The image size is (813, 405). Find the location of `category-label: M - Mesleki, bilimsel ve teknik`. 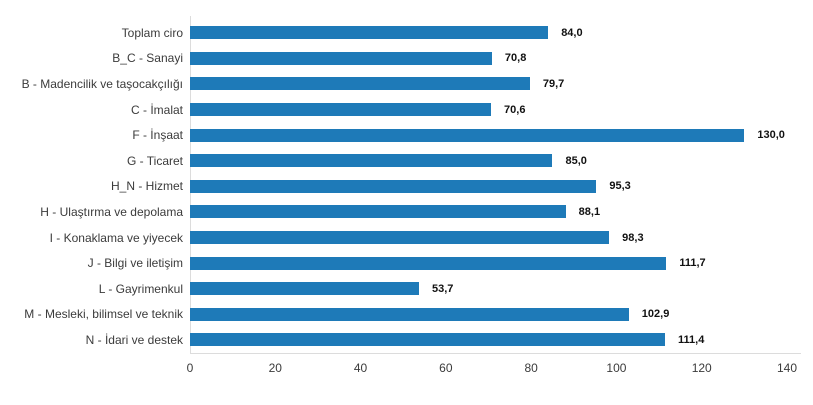

category-label: M - Mesleki, bilimsel ve teknik is located at coordinates (103, 314).